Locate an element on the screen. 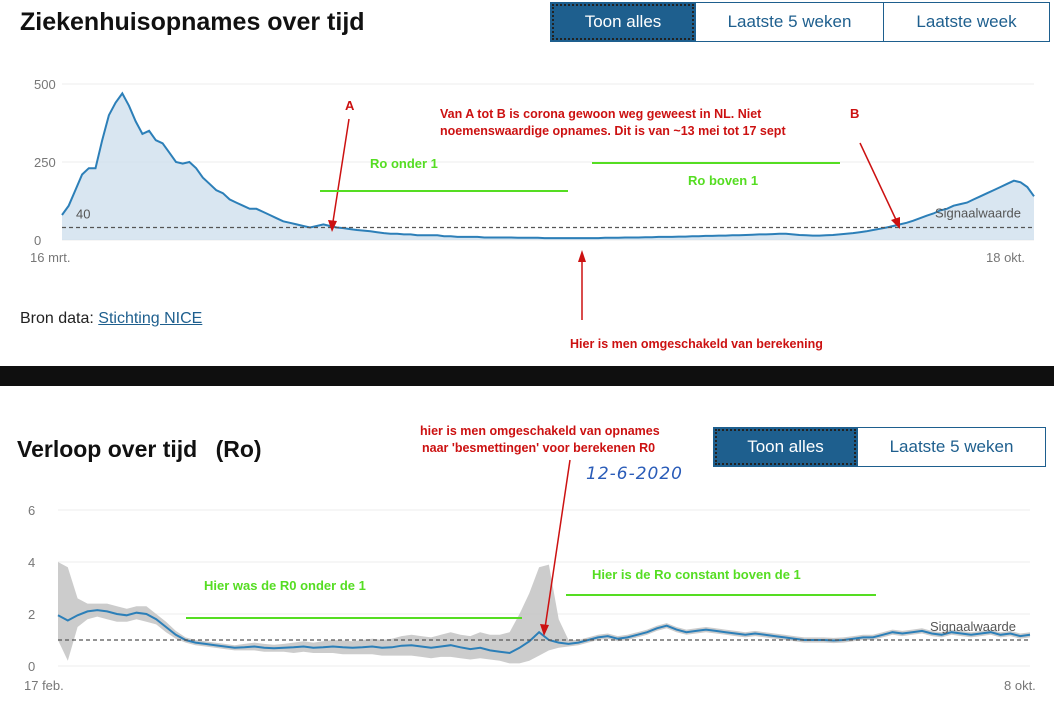 The height and width of the screenshot is (715, 1054). annotation-ro-under: Ro onder 1 is located at coordinates (404, 163).